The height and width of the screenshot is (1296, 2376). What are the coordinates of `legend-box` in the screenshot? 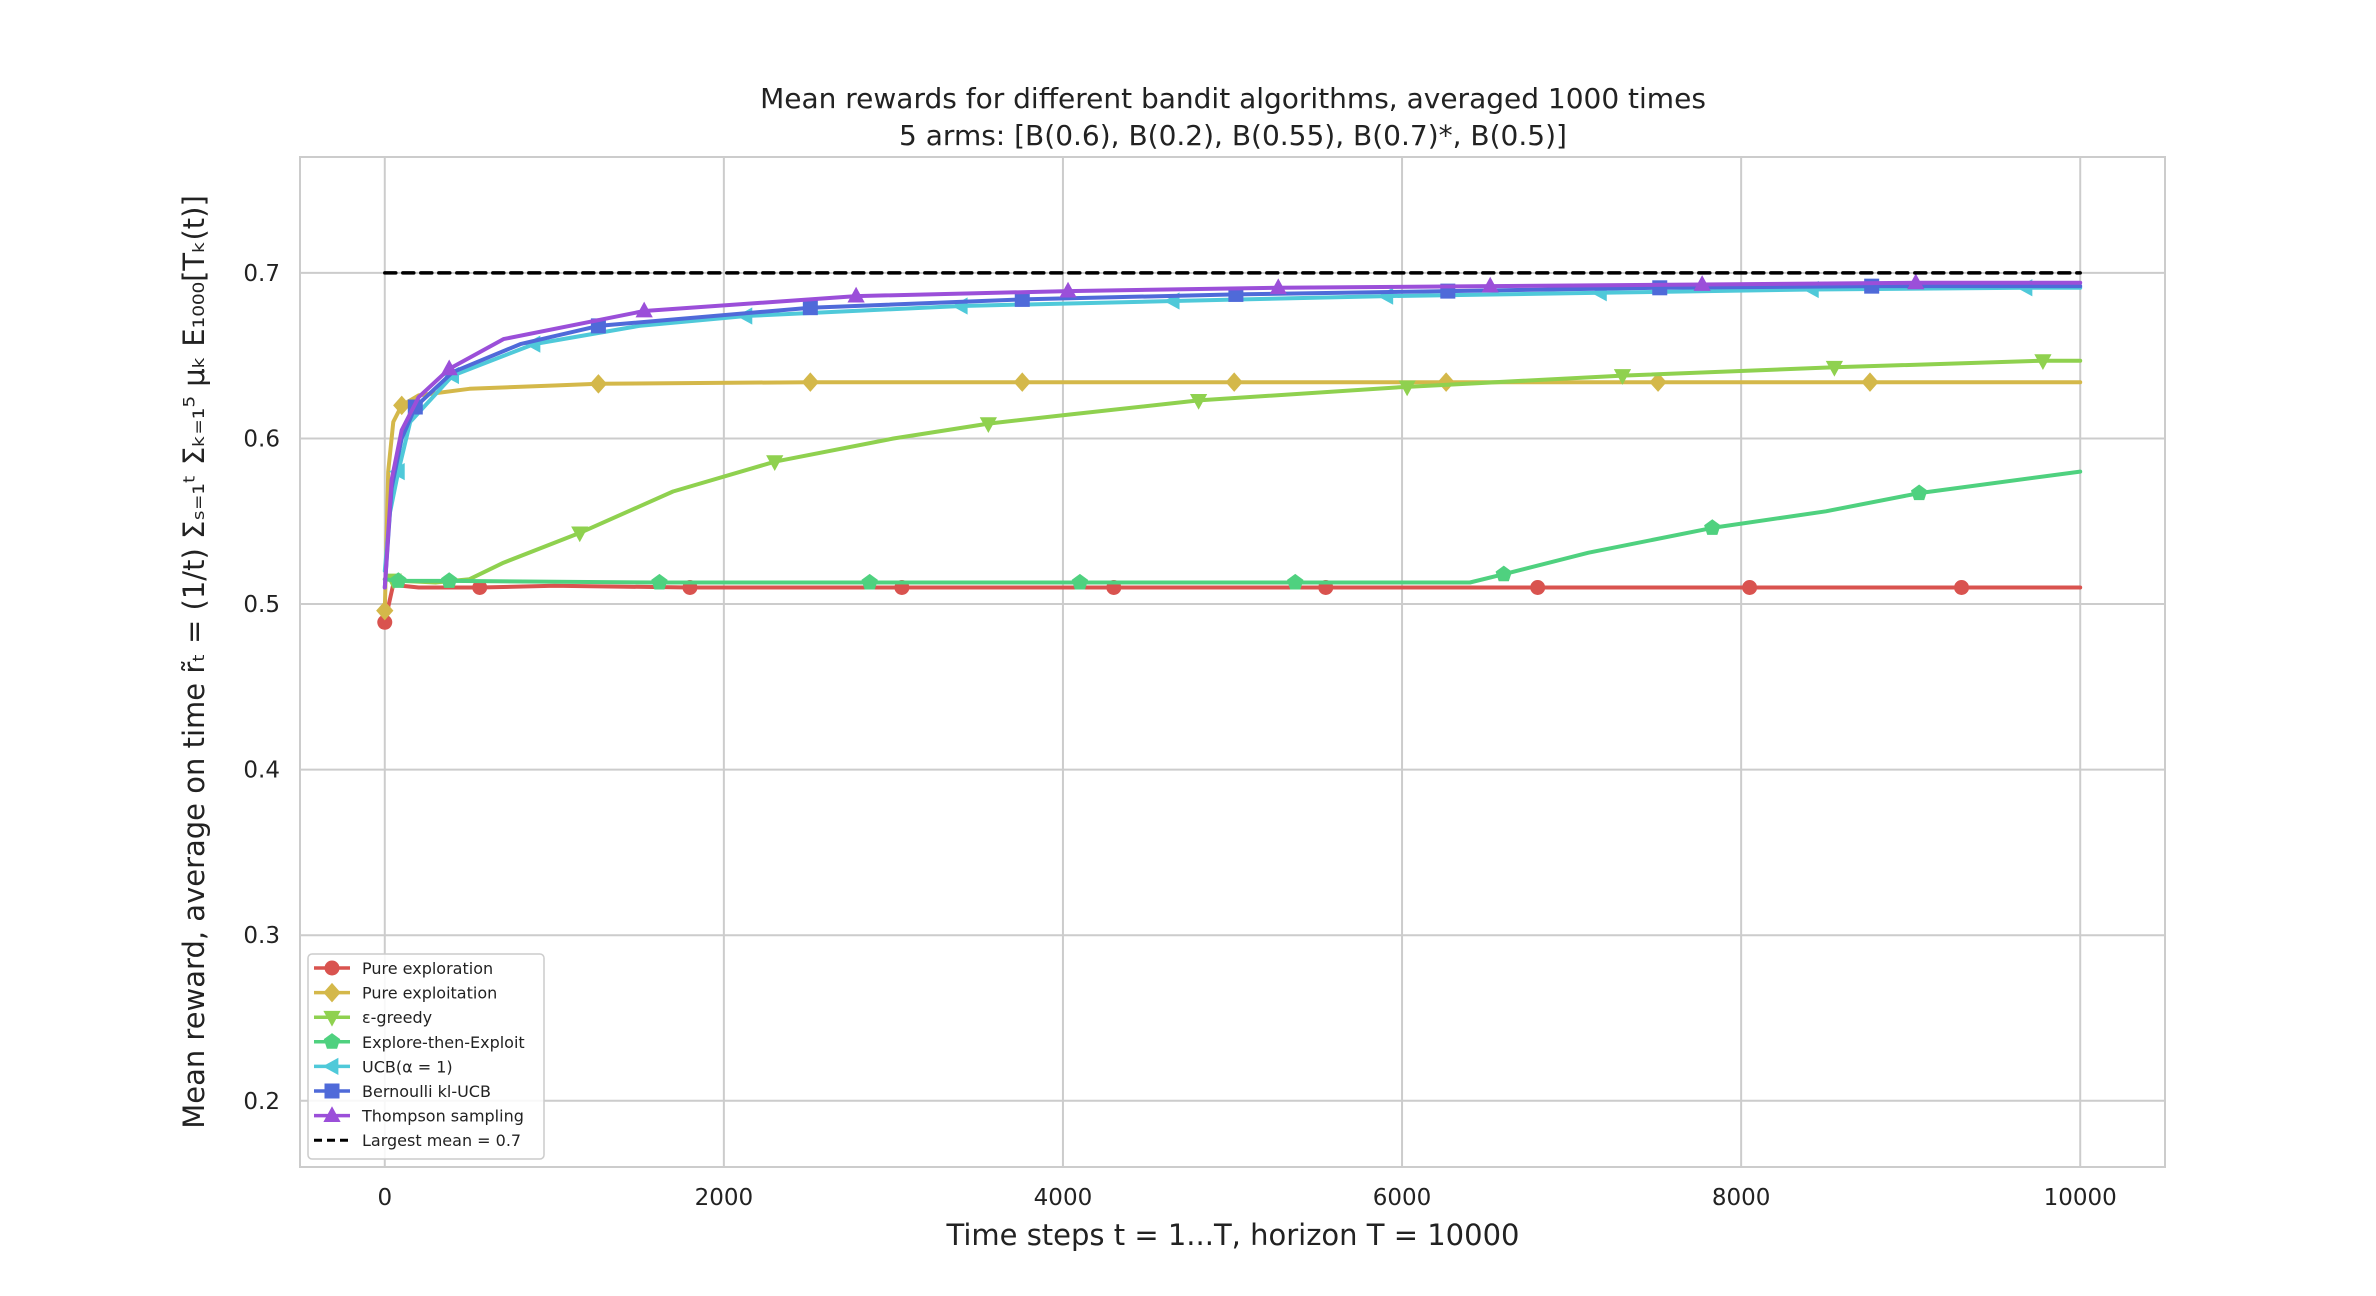 It's located at (426, 1056).